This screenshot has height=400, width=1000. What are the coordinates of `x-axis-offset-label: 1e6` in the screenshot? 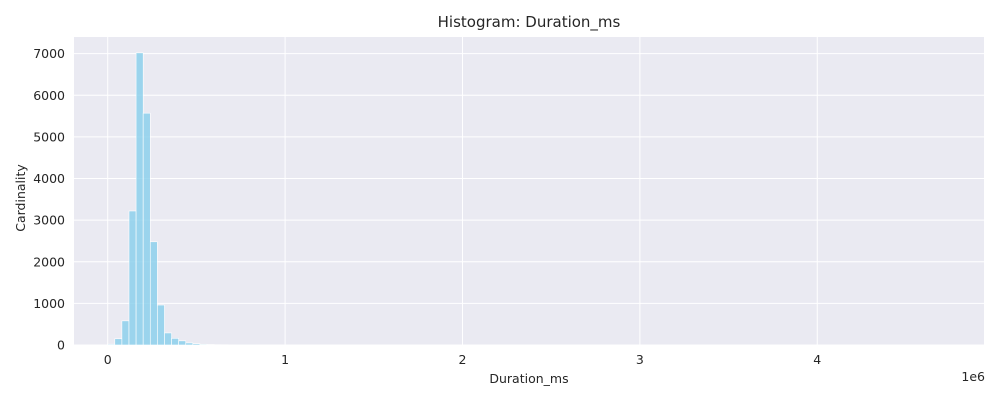 It's located at (973, 376).